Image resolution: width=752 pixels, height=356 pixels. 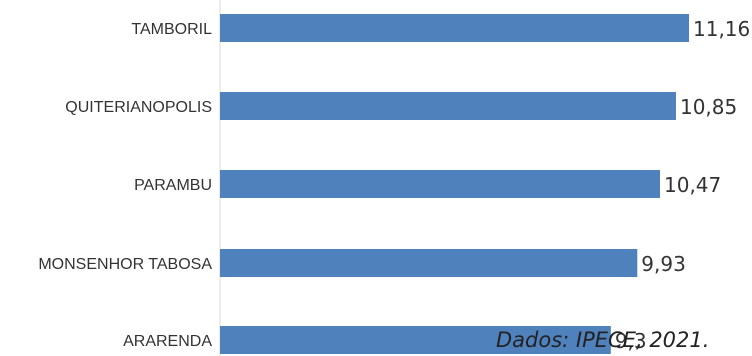 What do you see at coordinates (663, 264) in the screenshot?
I see `value-label: 9,93` at bounding box center [663, 264].